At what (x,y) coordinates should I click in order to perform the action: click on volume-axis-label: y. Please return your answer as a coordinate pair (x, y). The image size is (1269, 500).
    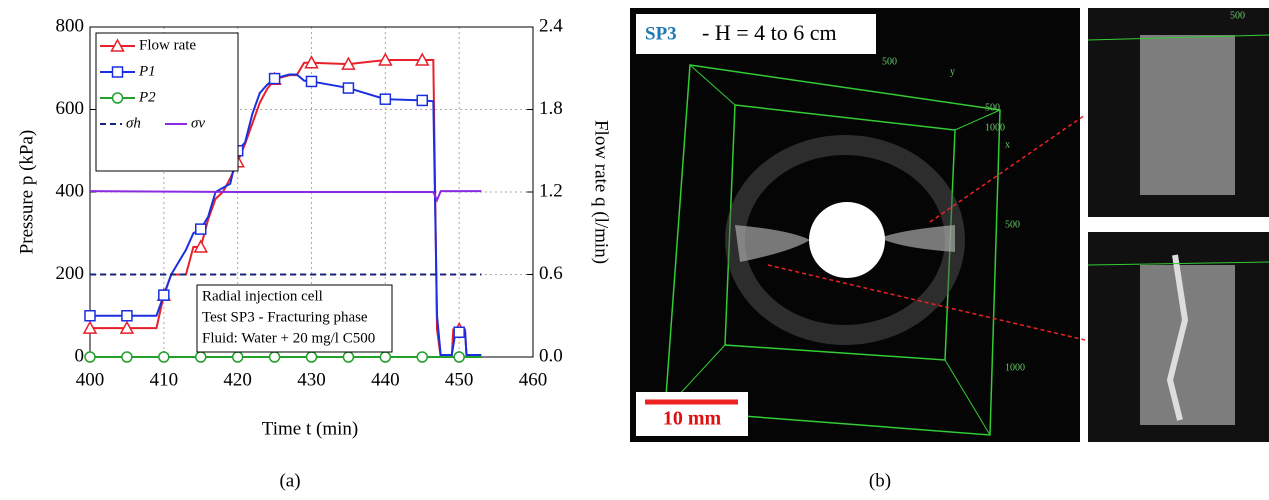
    Looking at the image, I should click on (952, 71).